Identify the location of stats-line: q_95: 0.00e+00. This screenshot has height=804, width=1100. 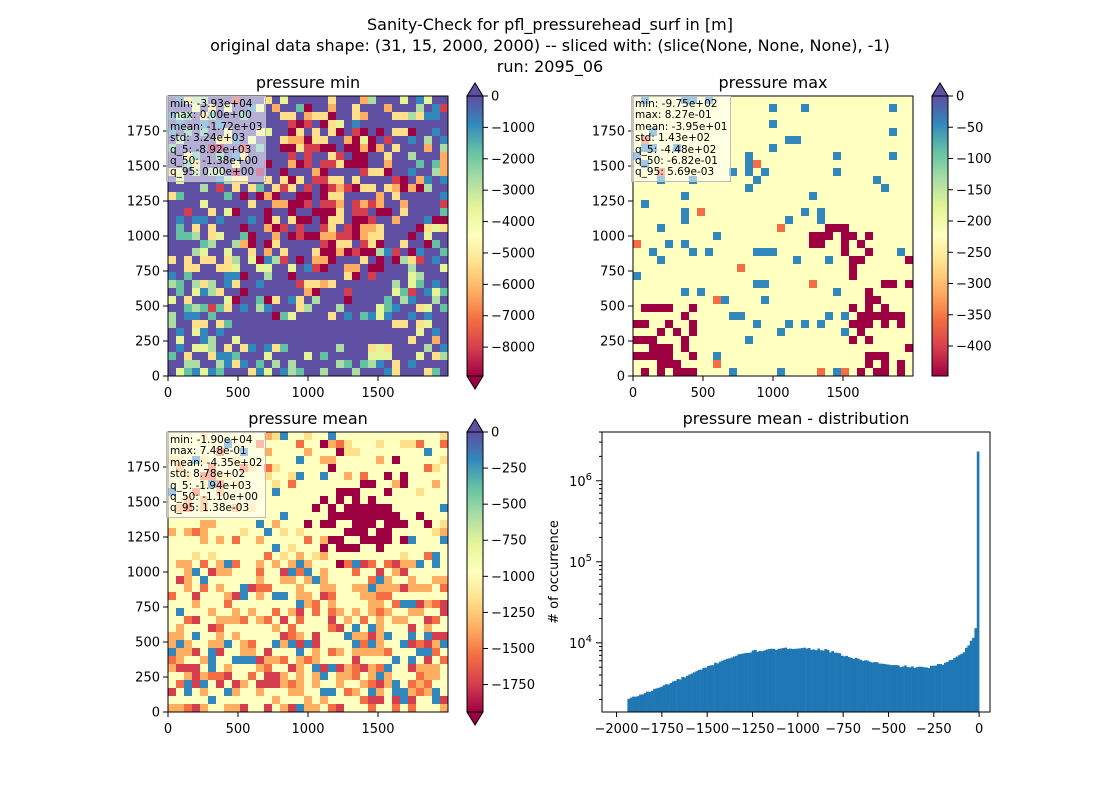
(212, 172).